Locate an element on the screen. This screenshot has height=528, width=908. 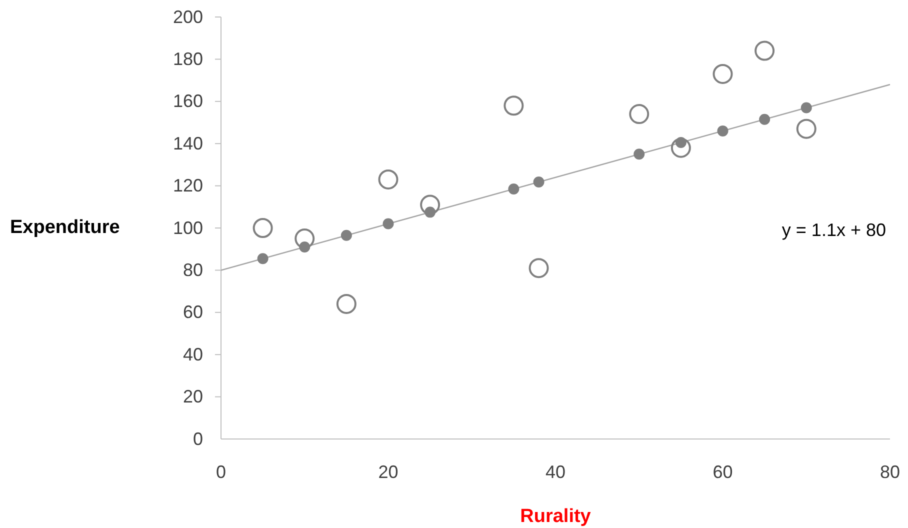
x-axis-title: Rurality is located at coordinates (556, 516).